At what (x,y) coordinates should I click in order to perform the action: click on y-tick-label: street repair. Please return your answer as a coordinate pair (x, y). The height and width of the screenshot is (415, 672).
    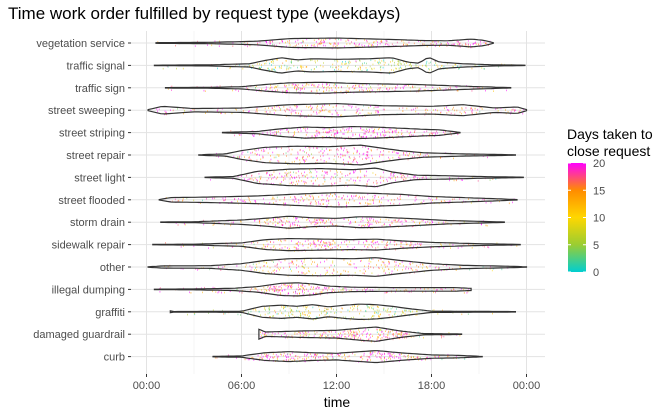
    Looking at the image, I should click on (95, 156).